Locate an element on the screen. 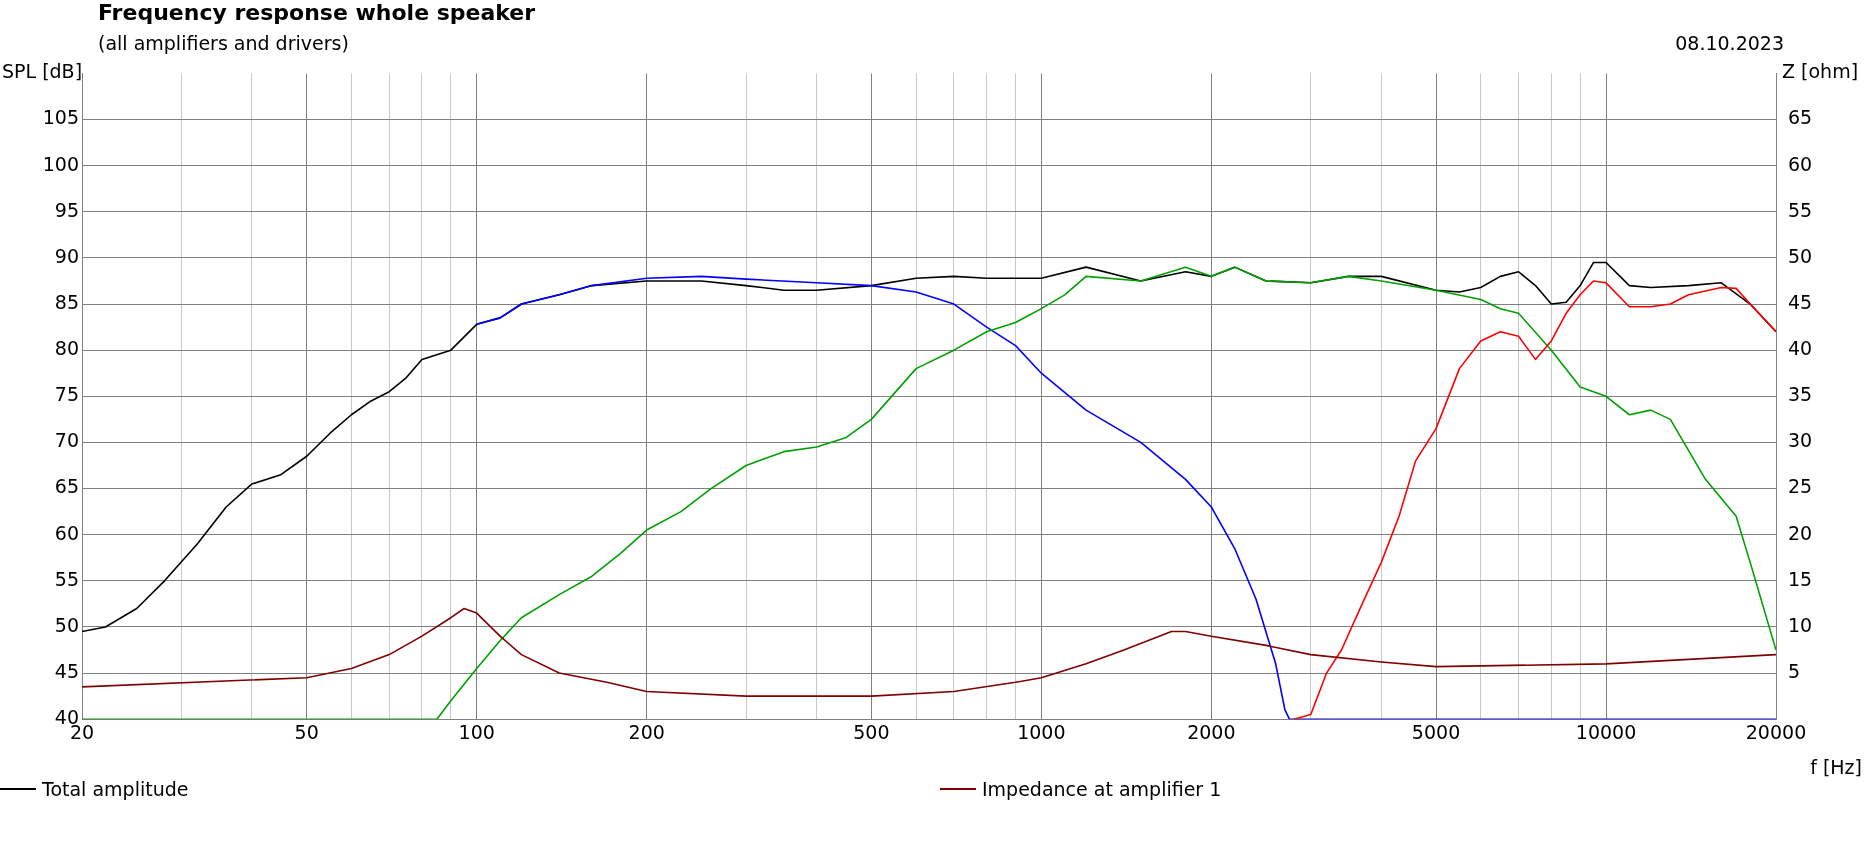  x-tick-label: 1000 is located at coordinates (1041, 731).